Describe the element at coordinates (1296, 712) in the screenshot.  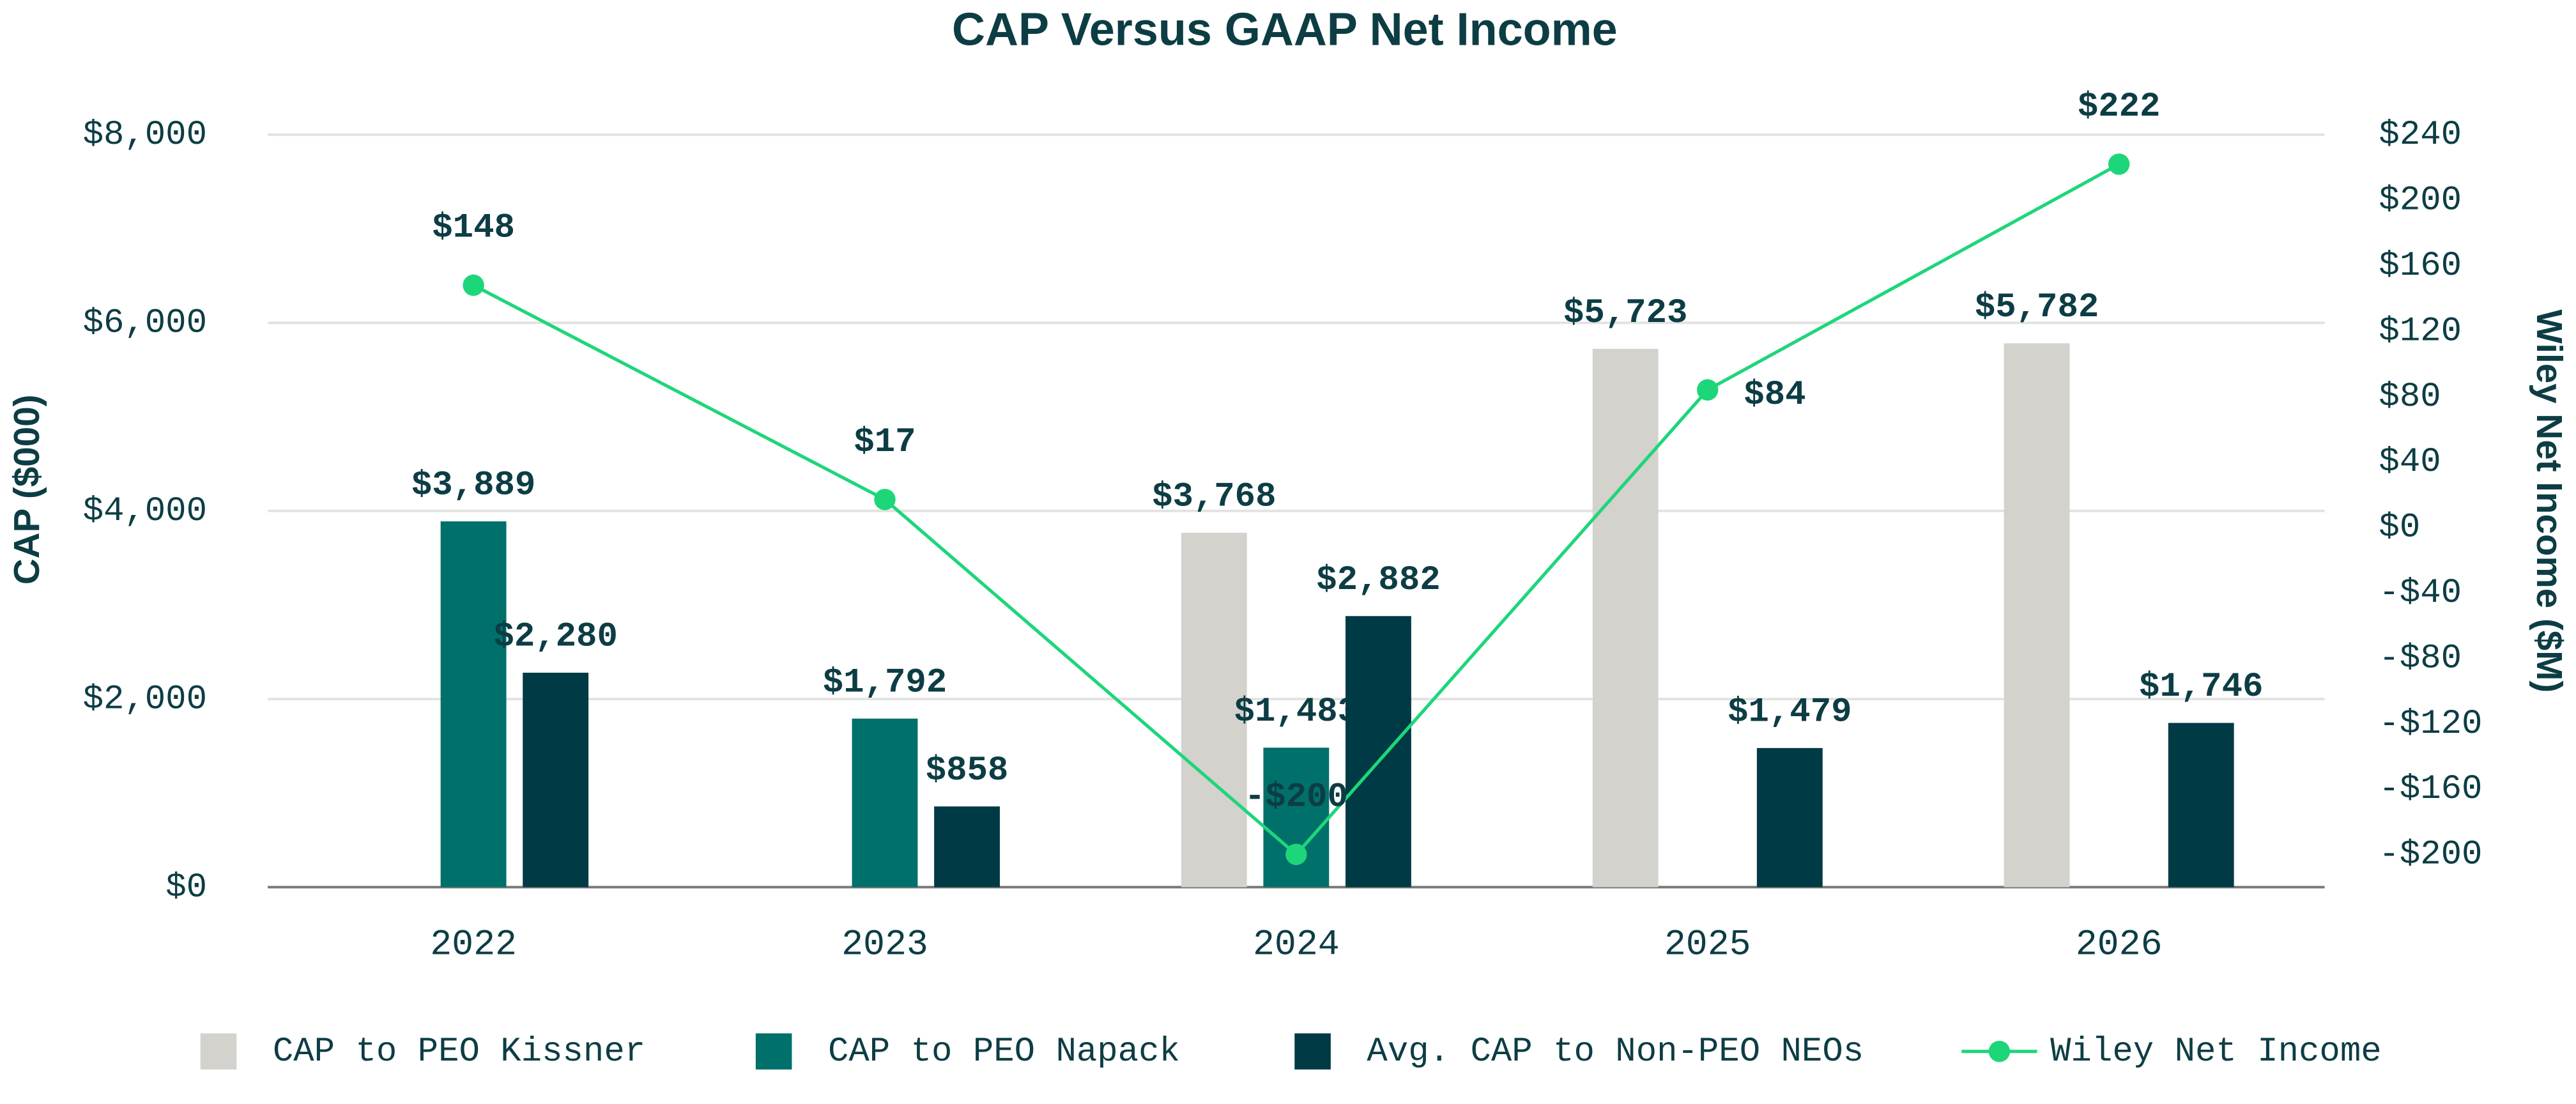
I see `bar-value-label: $1,483` at that location.